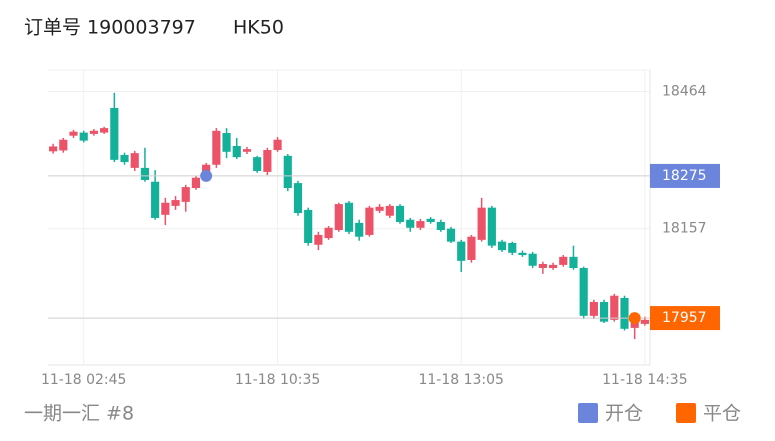  Describe the element at coordinates (277, 380) in the screenshot. I see `x-tick-label: 11-18 10:35` at that location.